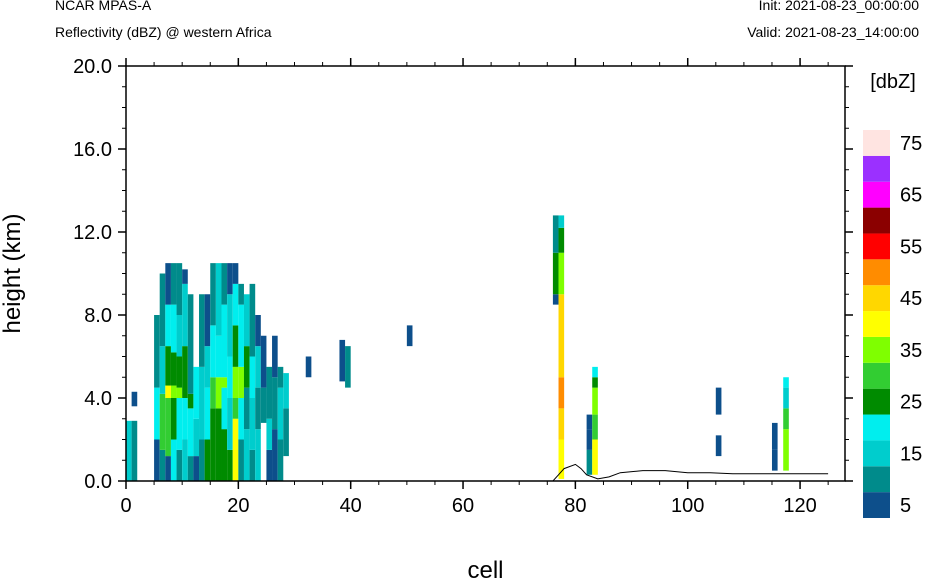 This screenshot has width=925, height=580. I want to click on chart-subtitle: Reflectivity (dBZ) @ western Africa, so click(163, 32).